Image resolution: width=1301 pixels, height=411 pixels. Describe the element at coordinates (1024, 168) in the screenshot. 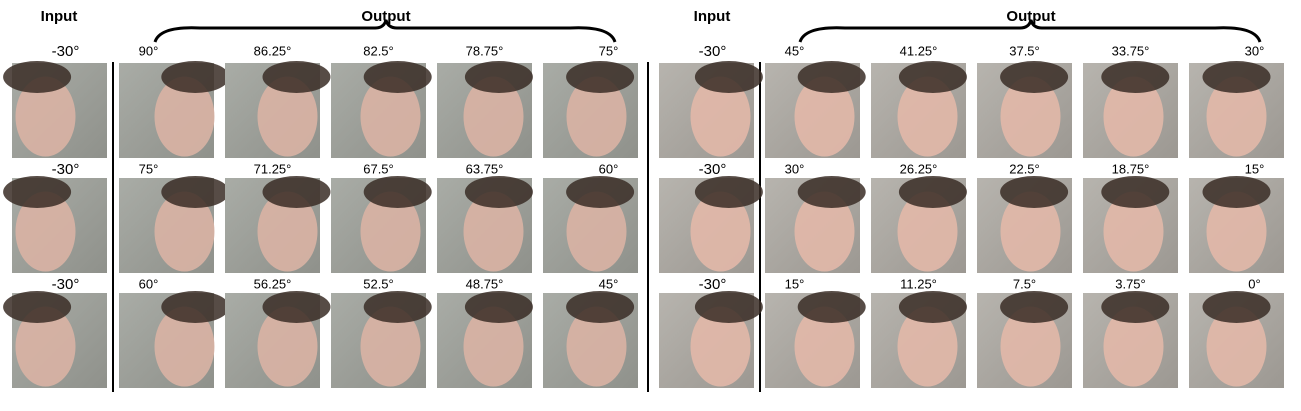

I see `output-angle: 22.5°` at that location.